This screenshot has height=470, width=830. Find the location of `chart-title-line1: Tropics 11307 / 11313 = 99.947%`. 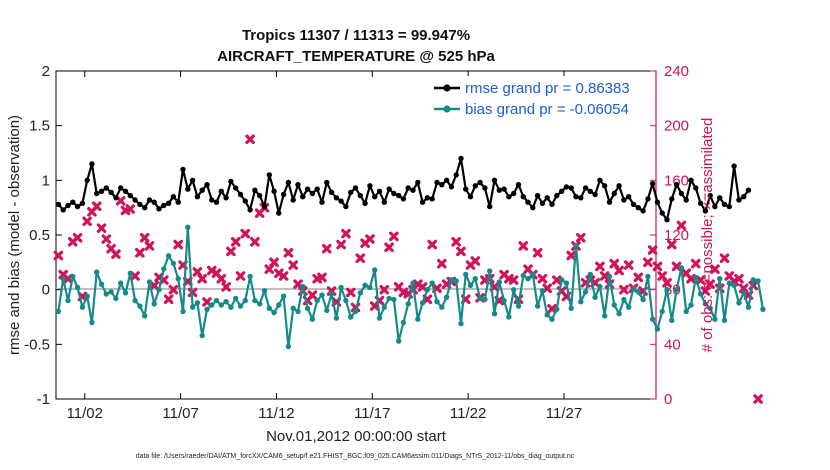

chart-title-line1: Tropics 11307 / 11313 = 99.947% is located at coordinates (356, 35).